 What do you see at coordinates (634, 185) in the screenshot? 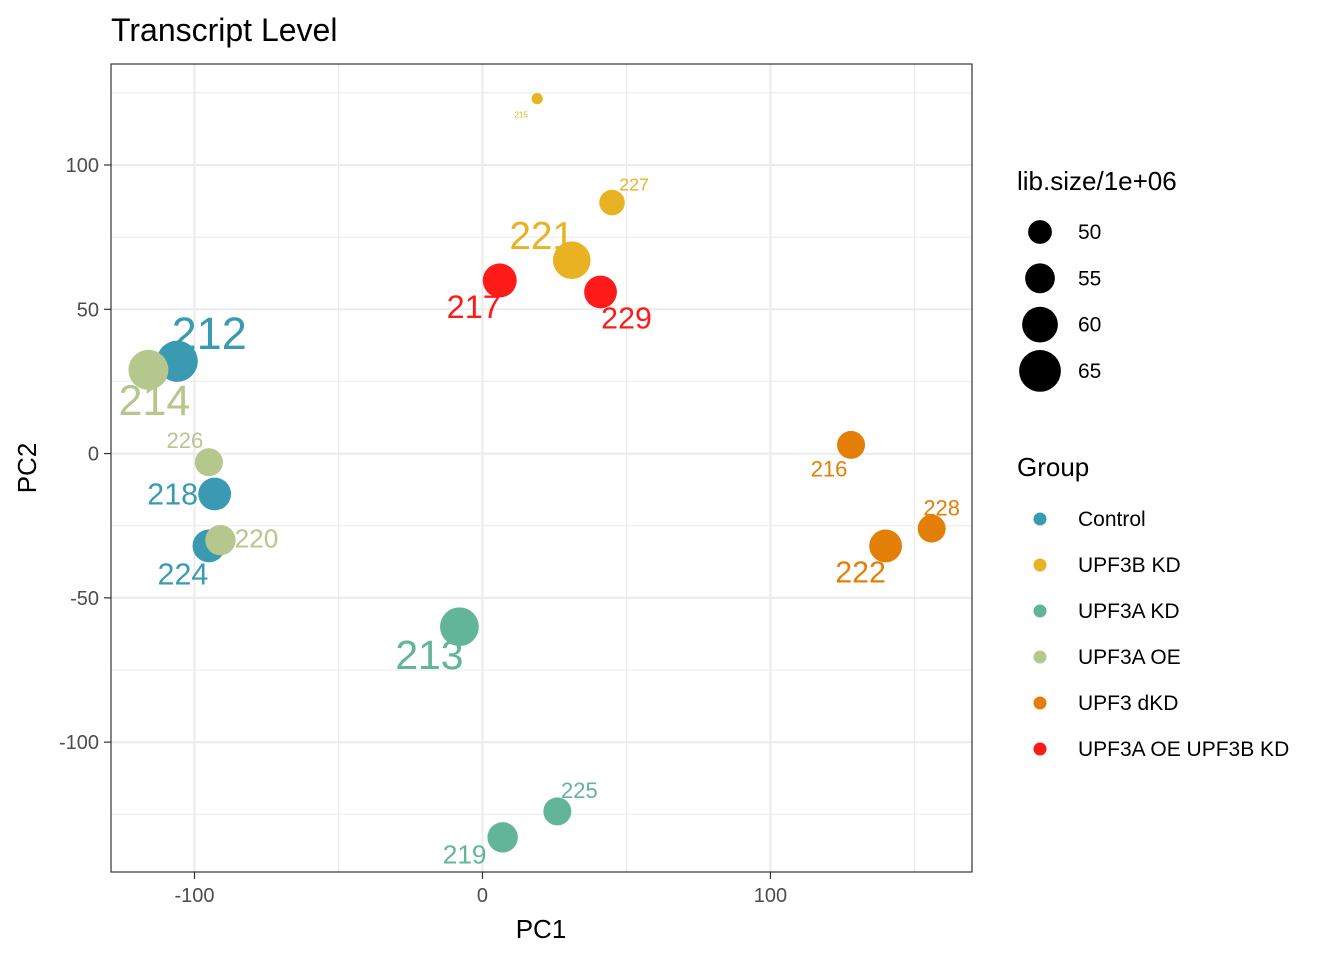
I see `point-label-227: 227` at bounding box center [634, 185].